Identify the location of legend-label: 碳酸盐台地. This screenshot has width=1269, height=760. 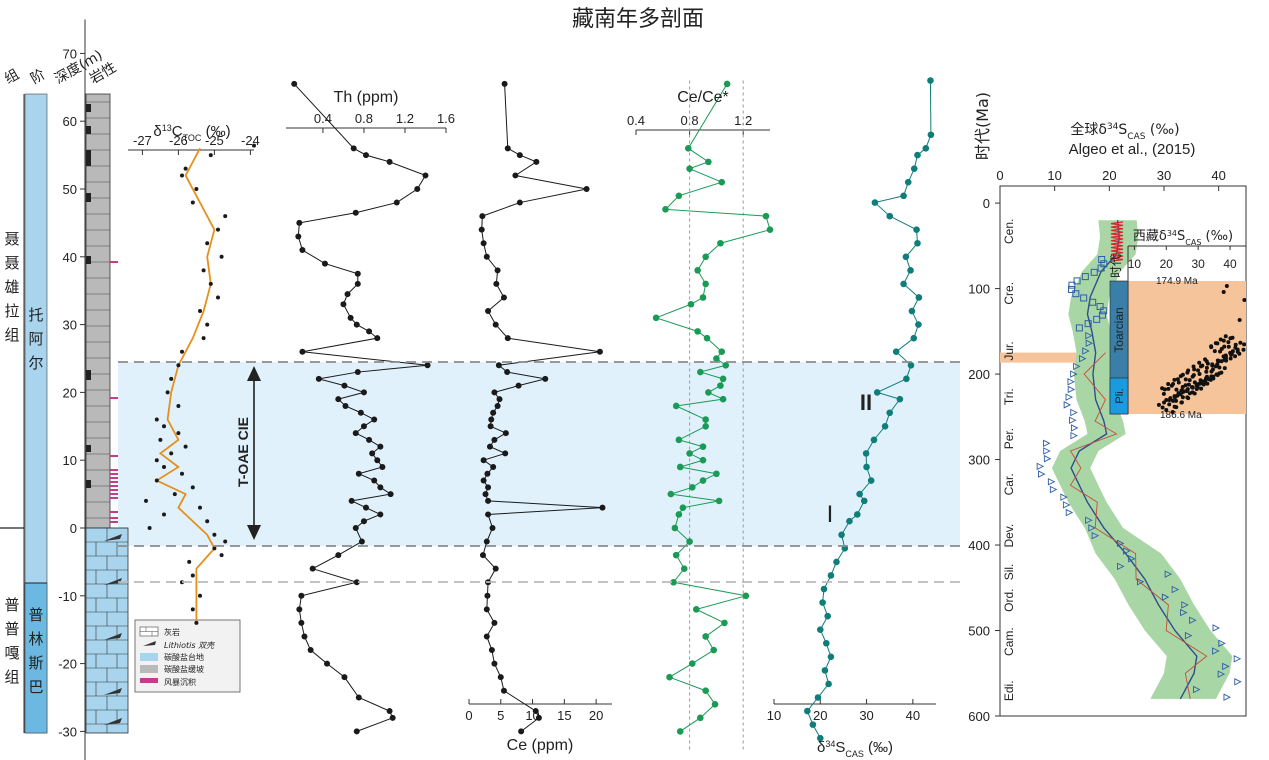
(184, 657).